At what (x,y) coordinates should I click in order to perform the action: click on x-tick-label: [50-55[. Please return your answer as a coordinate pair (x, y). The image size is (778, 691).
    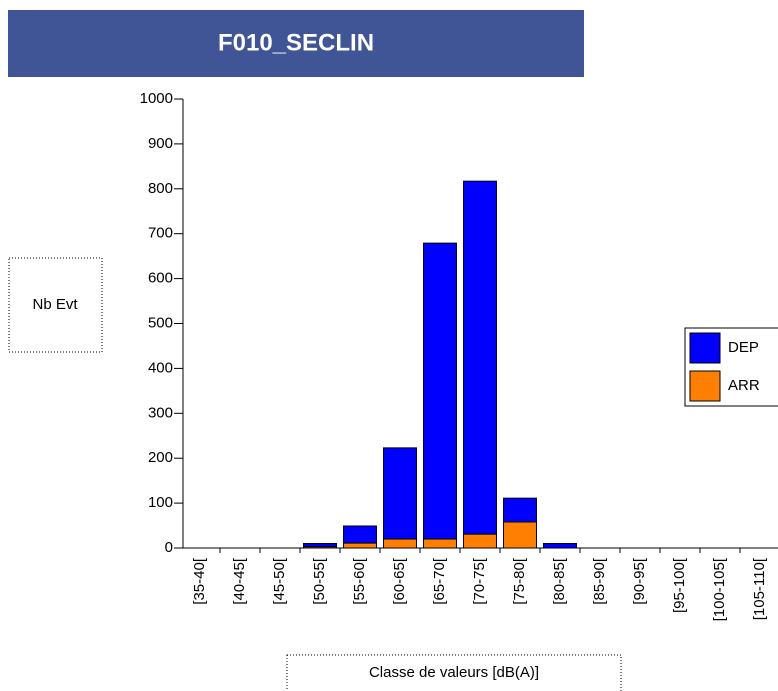
    Looking at the image, I should click on (319, 581).